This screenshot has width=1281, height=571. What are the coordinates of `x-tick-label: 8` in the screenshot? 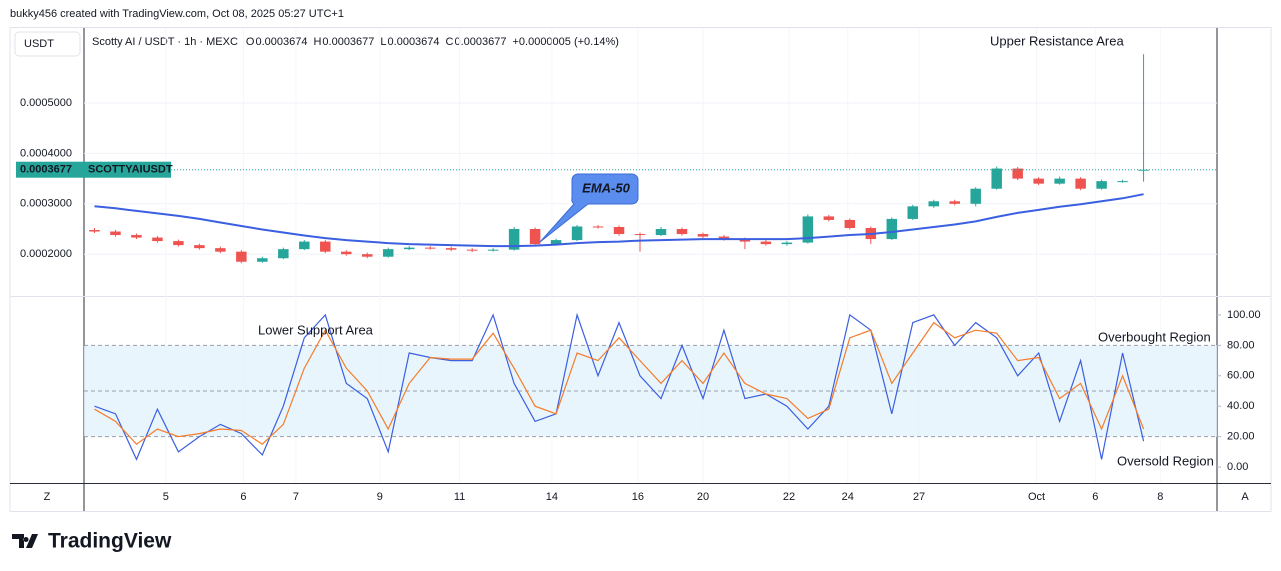 It's located at (1160, 497).